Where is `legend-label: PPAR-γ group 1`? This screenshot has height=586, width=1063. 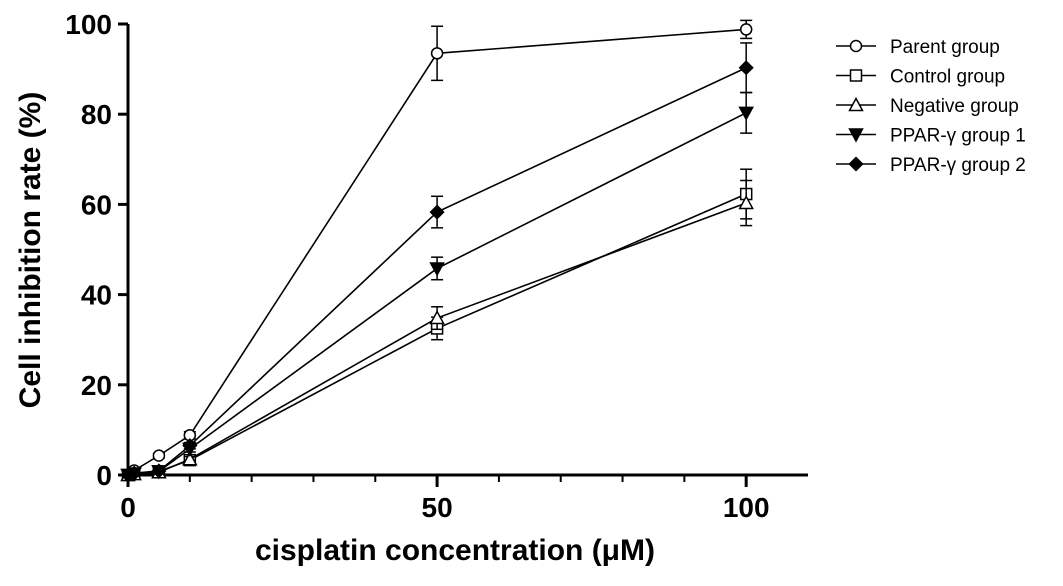
legend-label: PPAR-γ group 1 is located at coordinates (958, 136).